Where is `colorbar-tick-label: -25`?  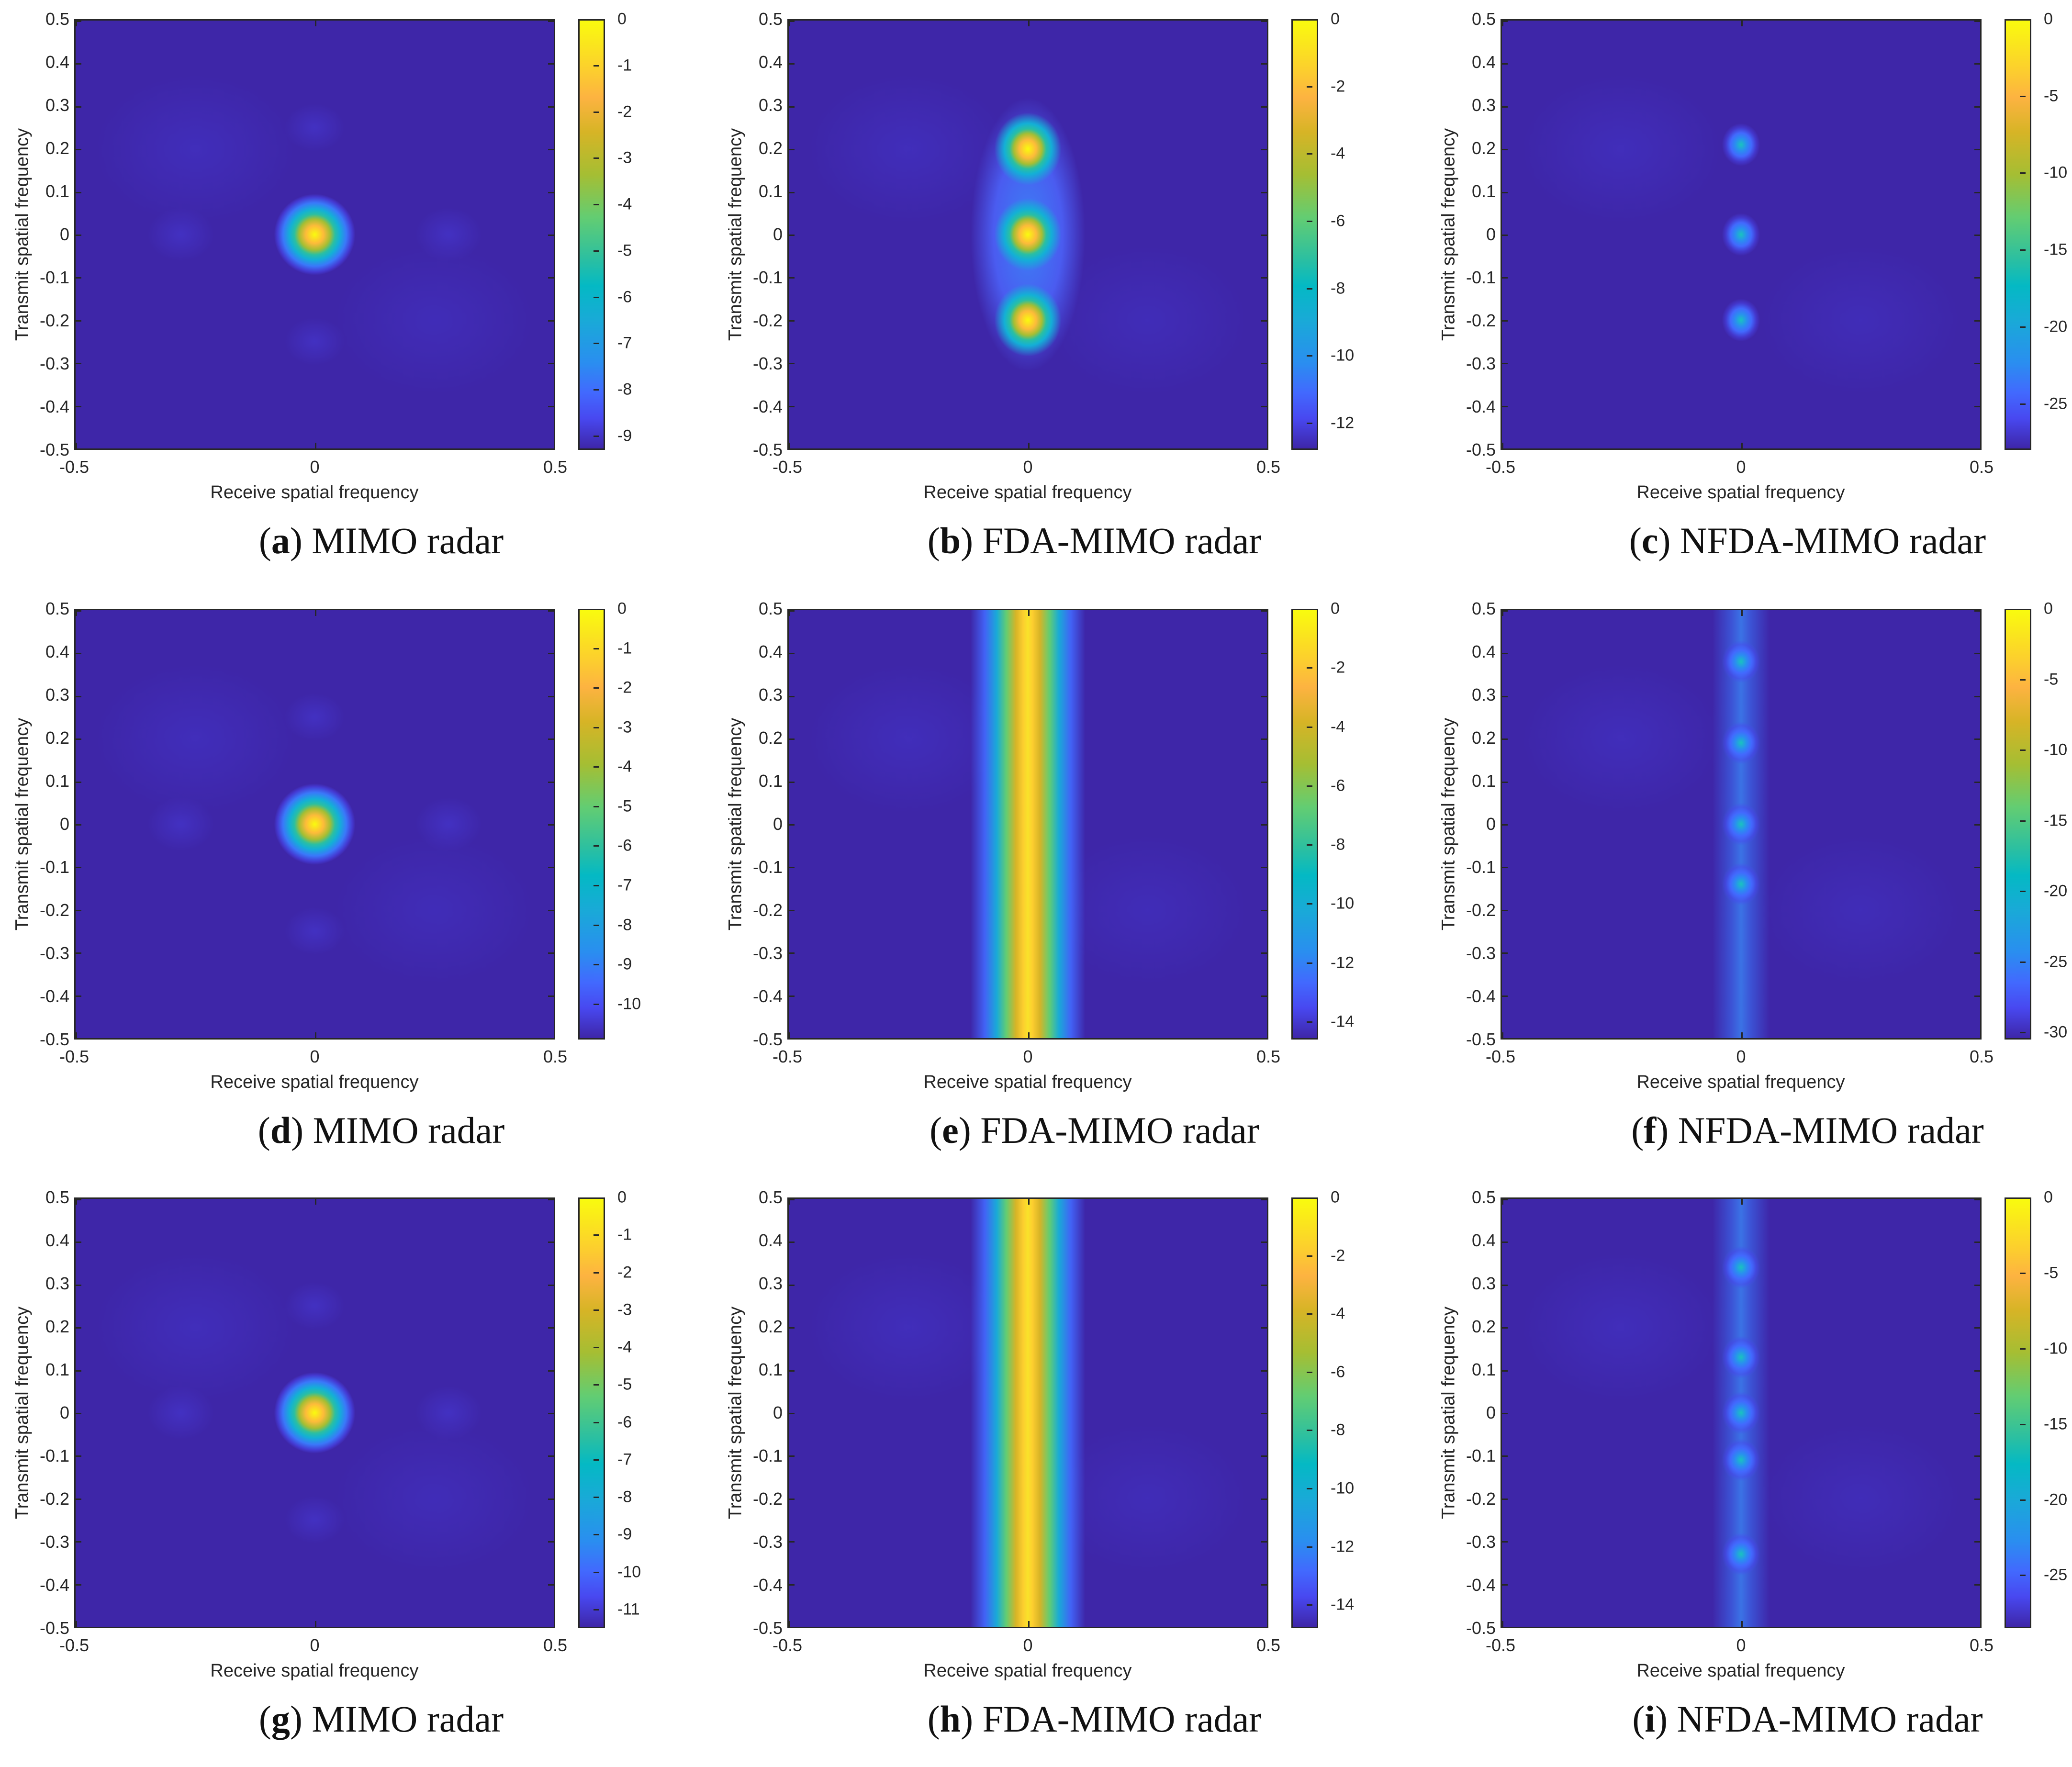
colorbar-tick-label: -25 is located at coordinates (2056, 962).